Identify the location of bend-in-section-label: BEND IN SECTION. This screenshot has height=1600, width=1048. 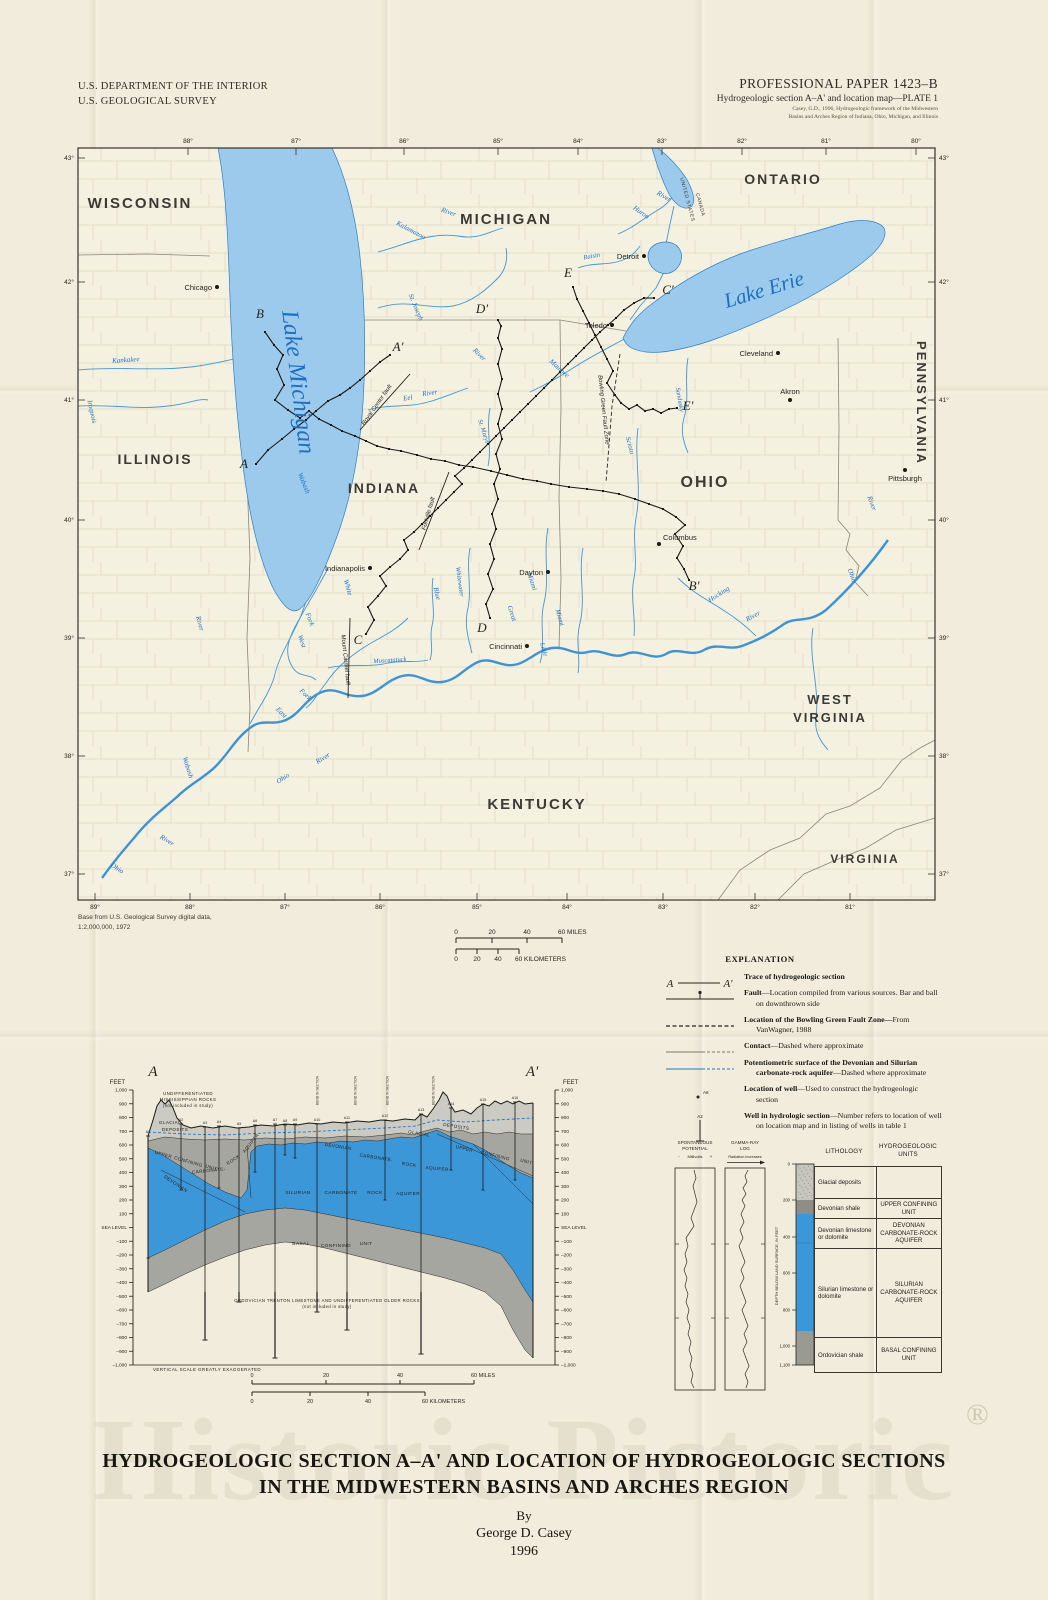
(318, 1090).